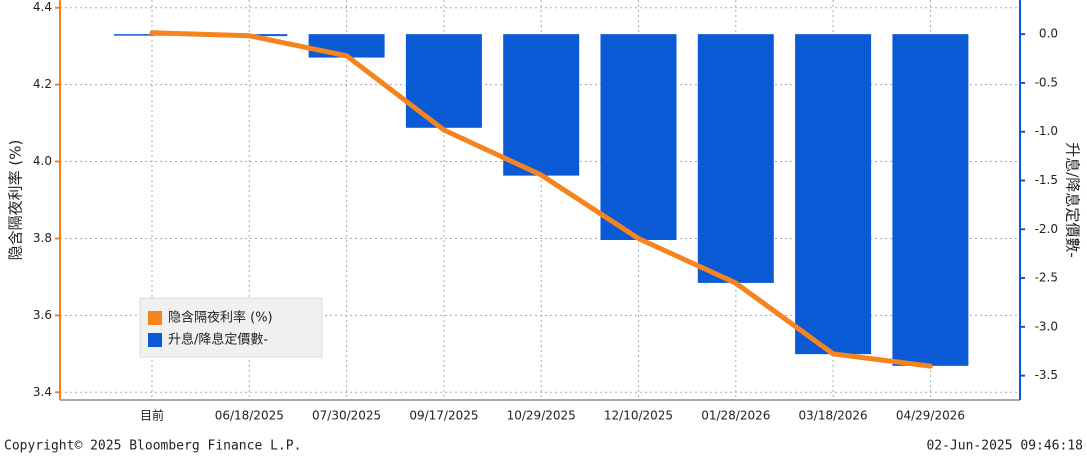  I want to click on x-tick-label: 目前, so click(152, 415).